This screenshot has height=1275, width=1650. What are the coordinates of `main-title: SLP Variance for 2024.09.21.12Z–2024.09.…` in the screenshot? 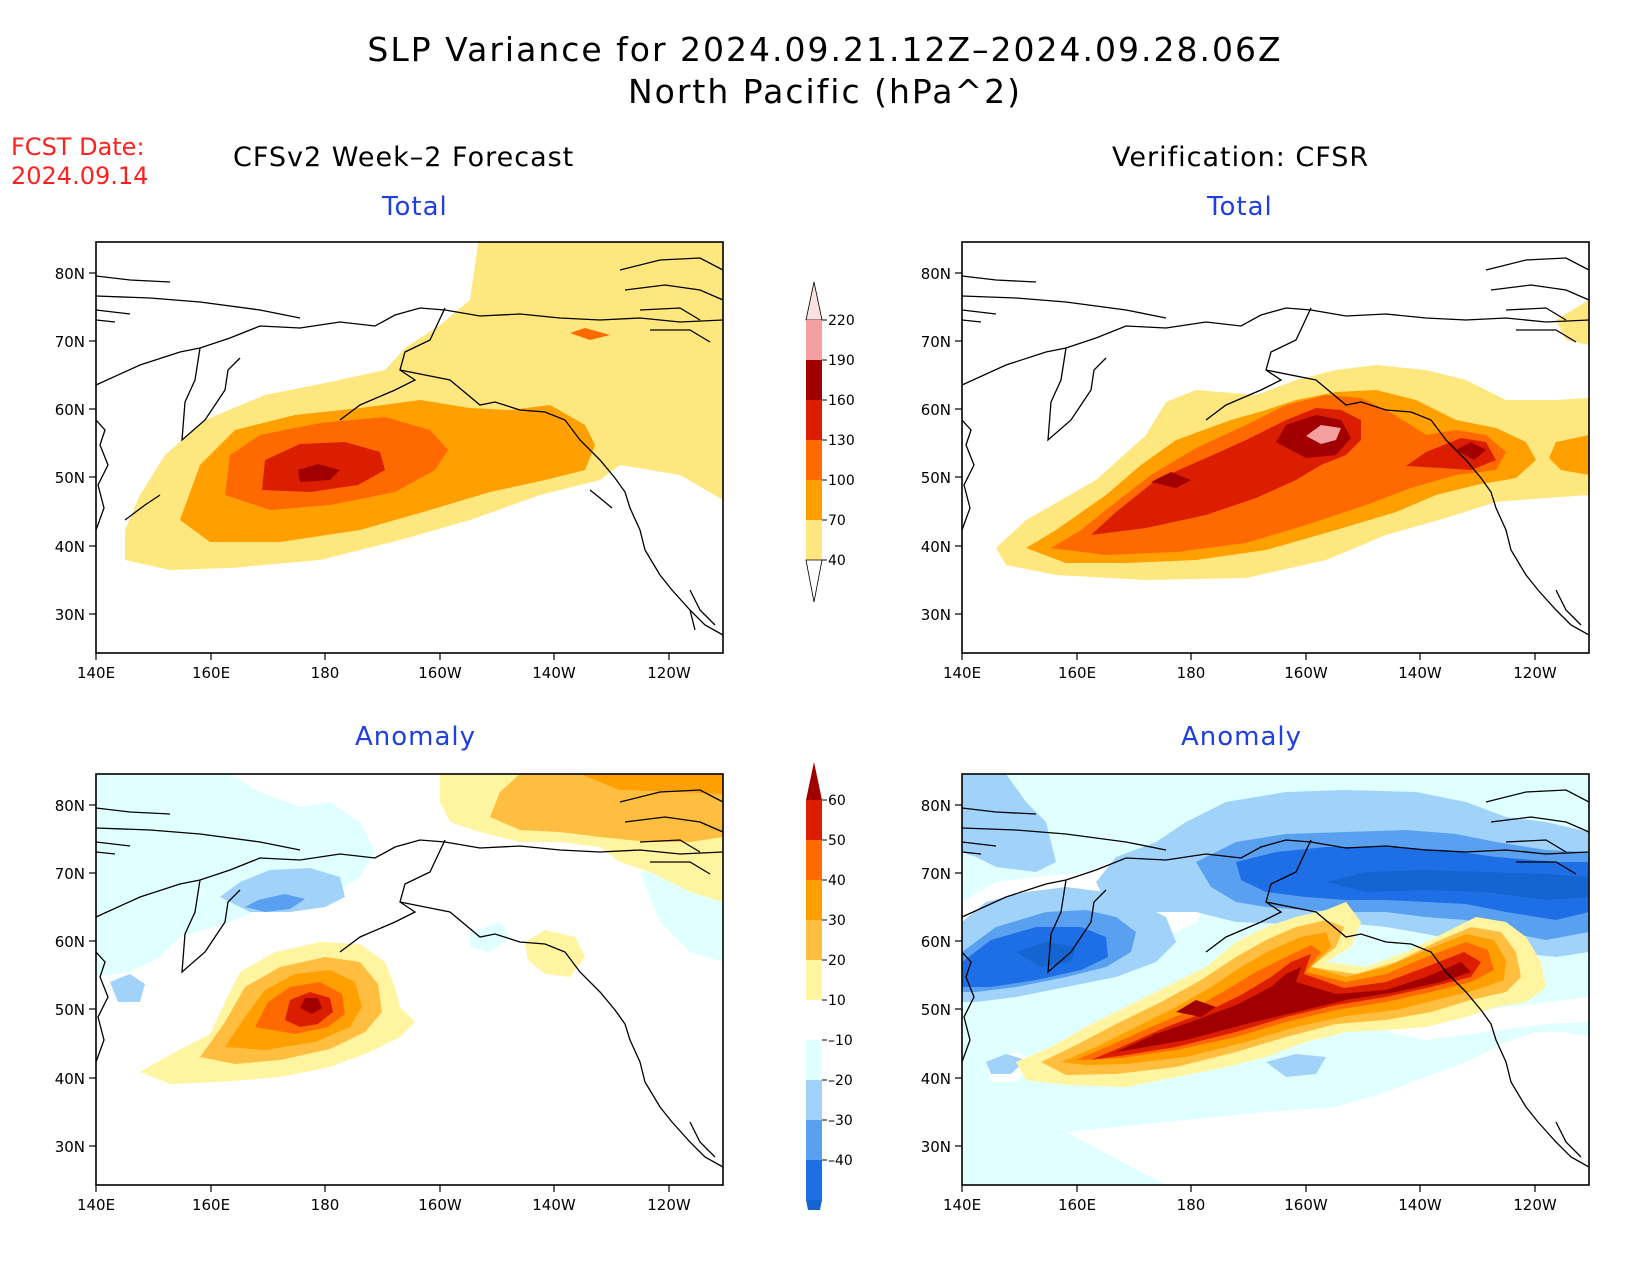 It's located at (825, 49).